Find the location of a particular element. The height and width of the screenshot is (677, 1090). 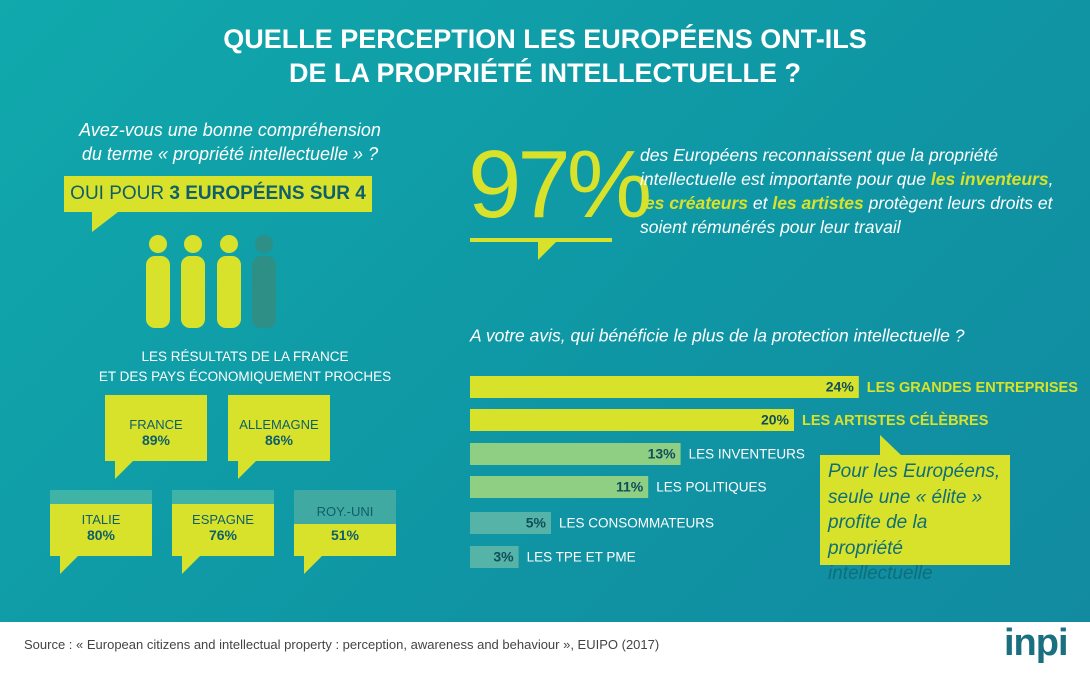

emphasis: les inventeurs is located at coordinates (990, 179).